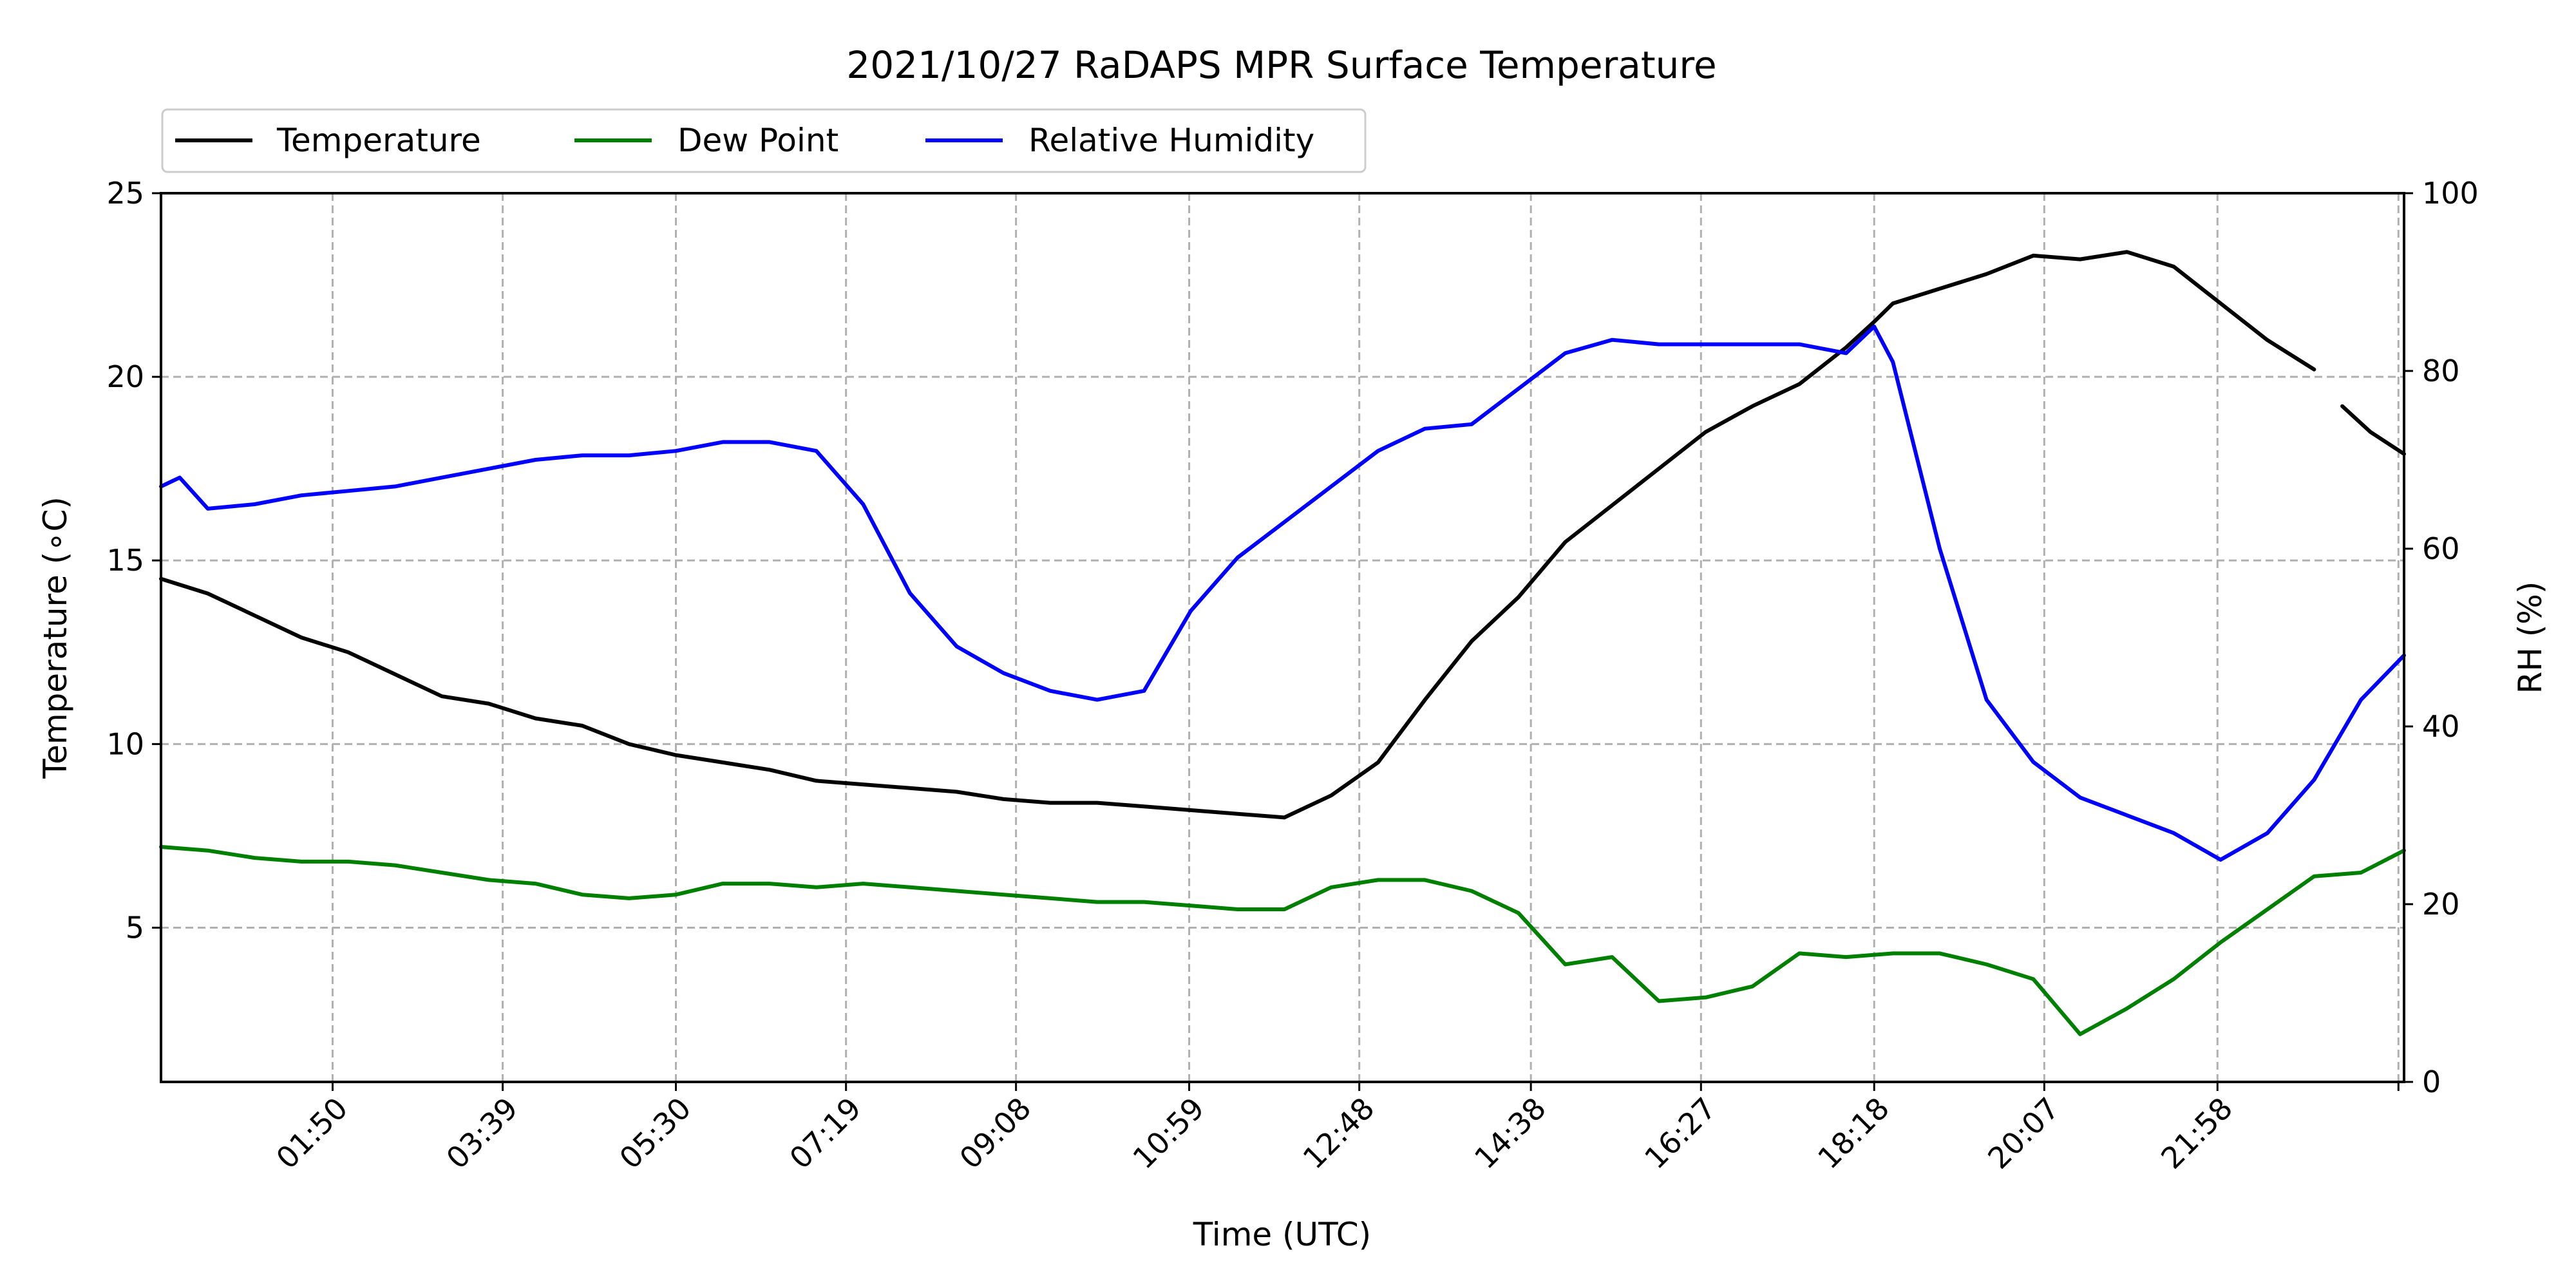  I want to click on y-tick-right-label: 60, so click(2441, 548).